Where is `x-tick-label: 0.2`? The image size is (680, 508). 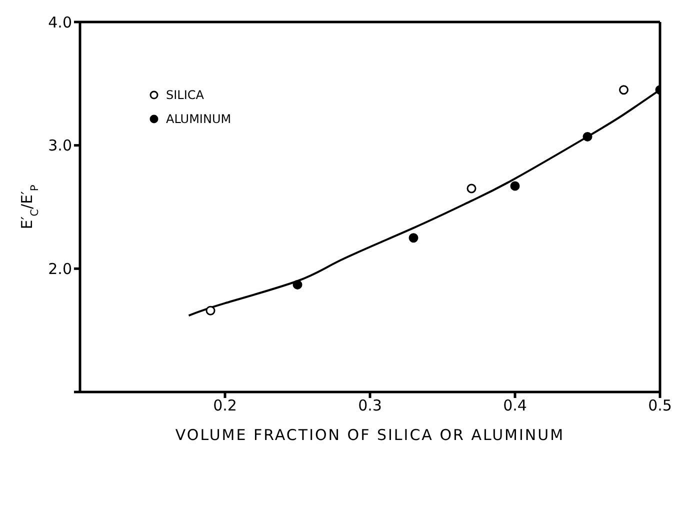 x-tick-label: 0.2 is located at coordinates (225, 405).